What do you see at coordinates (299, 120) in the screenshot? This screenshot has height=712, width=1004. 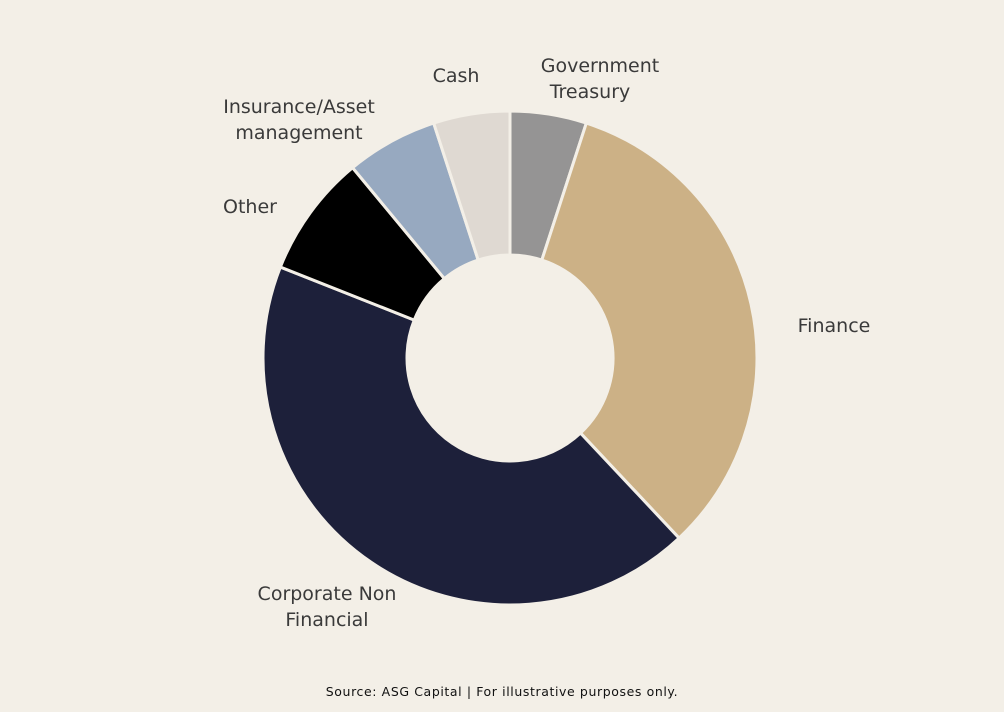 I see `slice-label: Insurance/Asset management` at bounding box center [299, 120].